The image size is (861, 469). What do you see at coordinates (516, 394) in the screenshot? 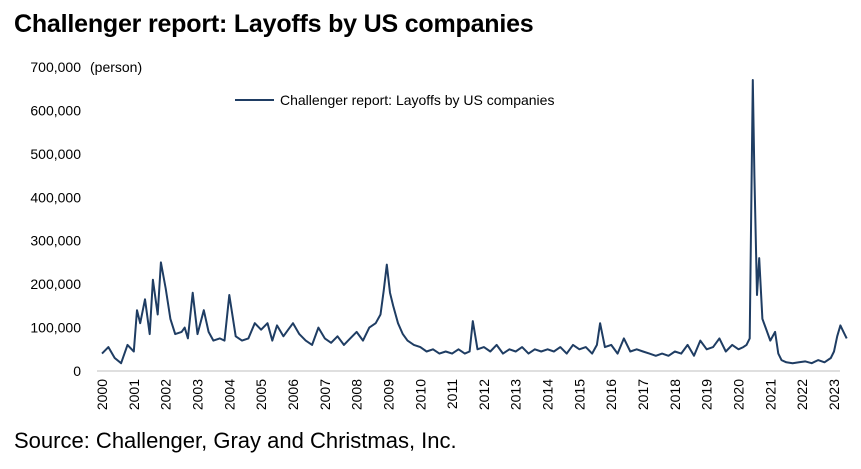
I see `x-tick-label: 2013` at bounding box center [516, 394].